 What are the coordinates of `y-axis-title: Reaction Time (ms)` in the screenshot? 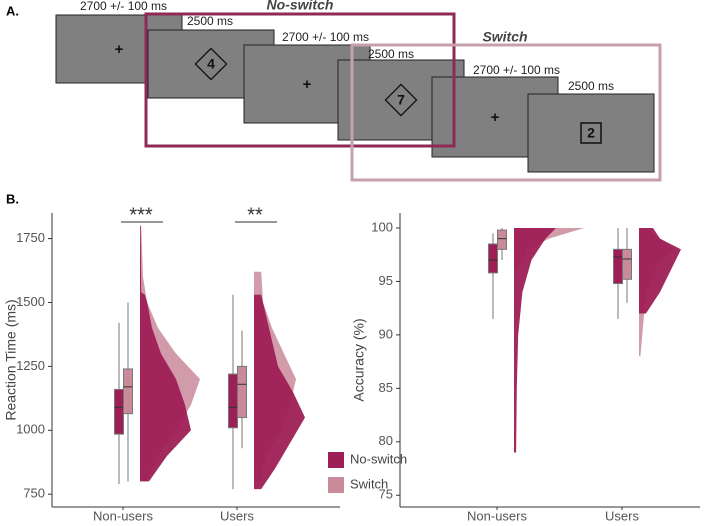 It's located at (11, 359).